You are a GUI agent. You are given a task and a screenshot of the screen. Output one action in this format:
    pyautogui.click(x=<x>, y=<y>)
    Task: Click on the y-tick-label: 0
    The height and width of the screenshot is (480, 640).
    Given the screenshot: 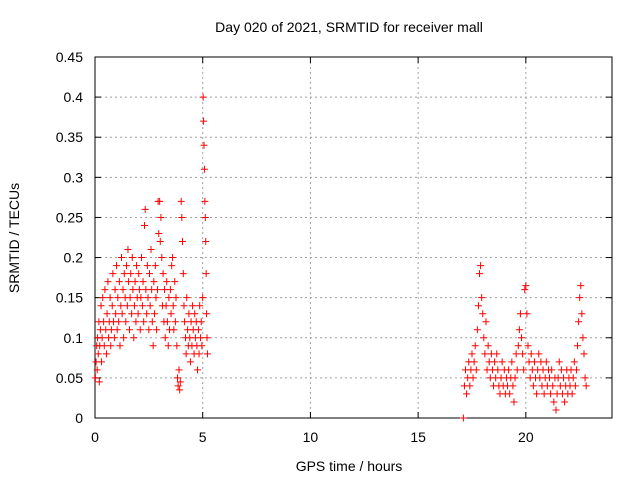 What is the action you would take?
    pyautogui.click(x=79, y=418)
    